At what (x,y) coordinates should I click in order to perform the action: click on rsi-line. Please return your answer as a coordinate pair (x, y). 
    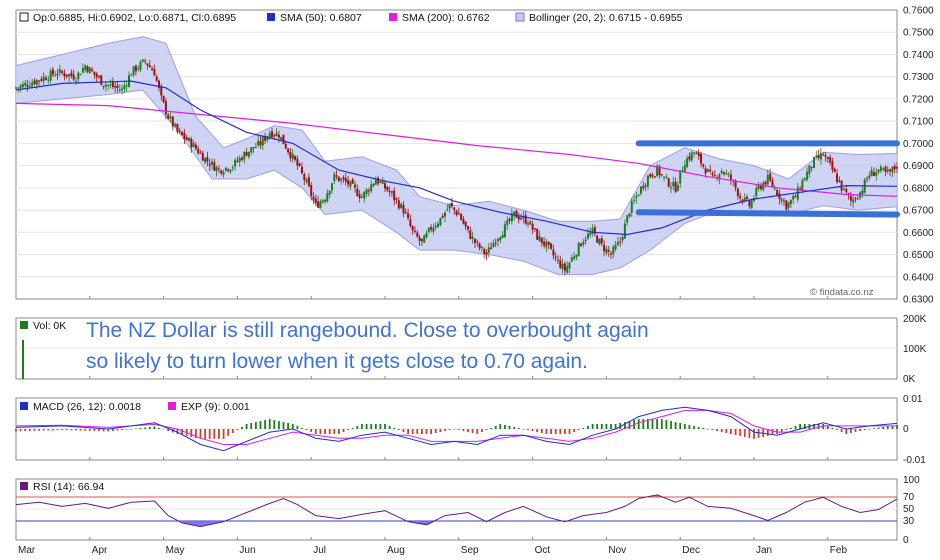
    Looking at the image, I should click on (456, 511).